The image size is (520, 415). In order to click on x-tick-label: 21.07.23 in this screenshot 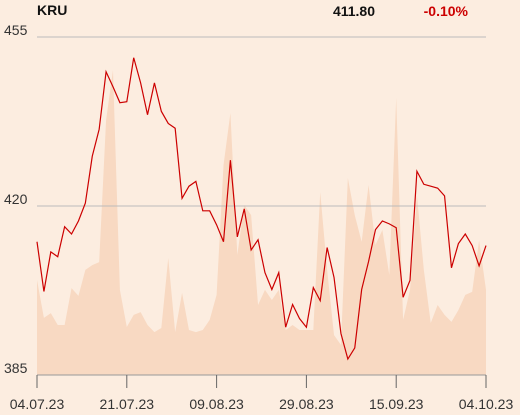, I will do `click(127, 404)`.